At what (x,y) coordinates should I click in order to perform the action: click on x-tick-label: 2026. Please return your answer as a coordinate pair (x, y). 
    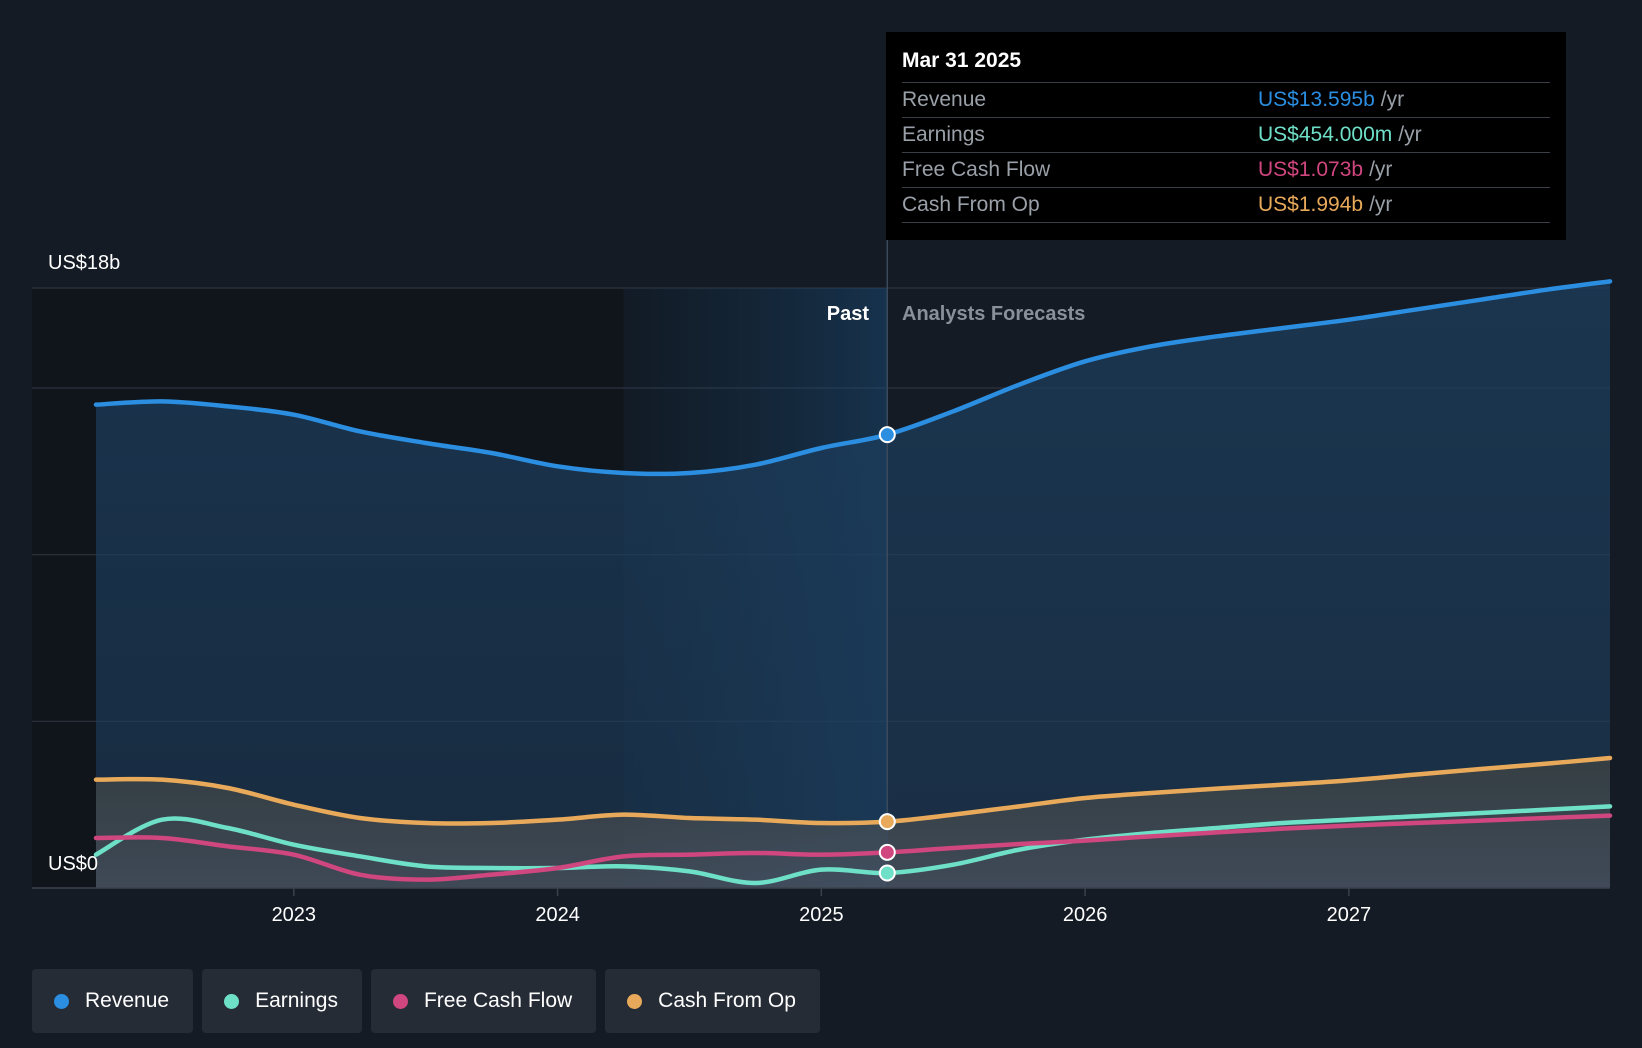
    Looking at the image, I should click on (1085, 915).